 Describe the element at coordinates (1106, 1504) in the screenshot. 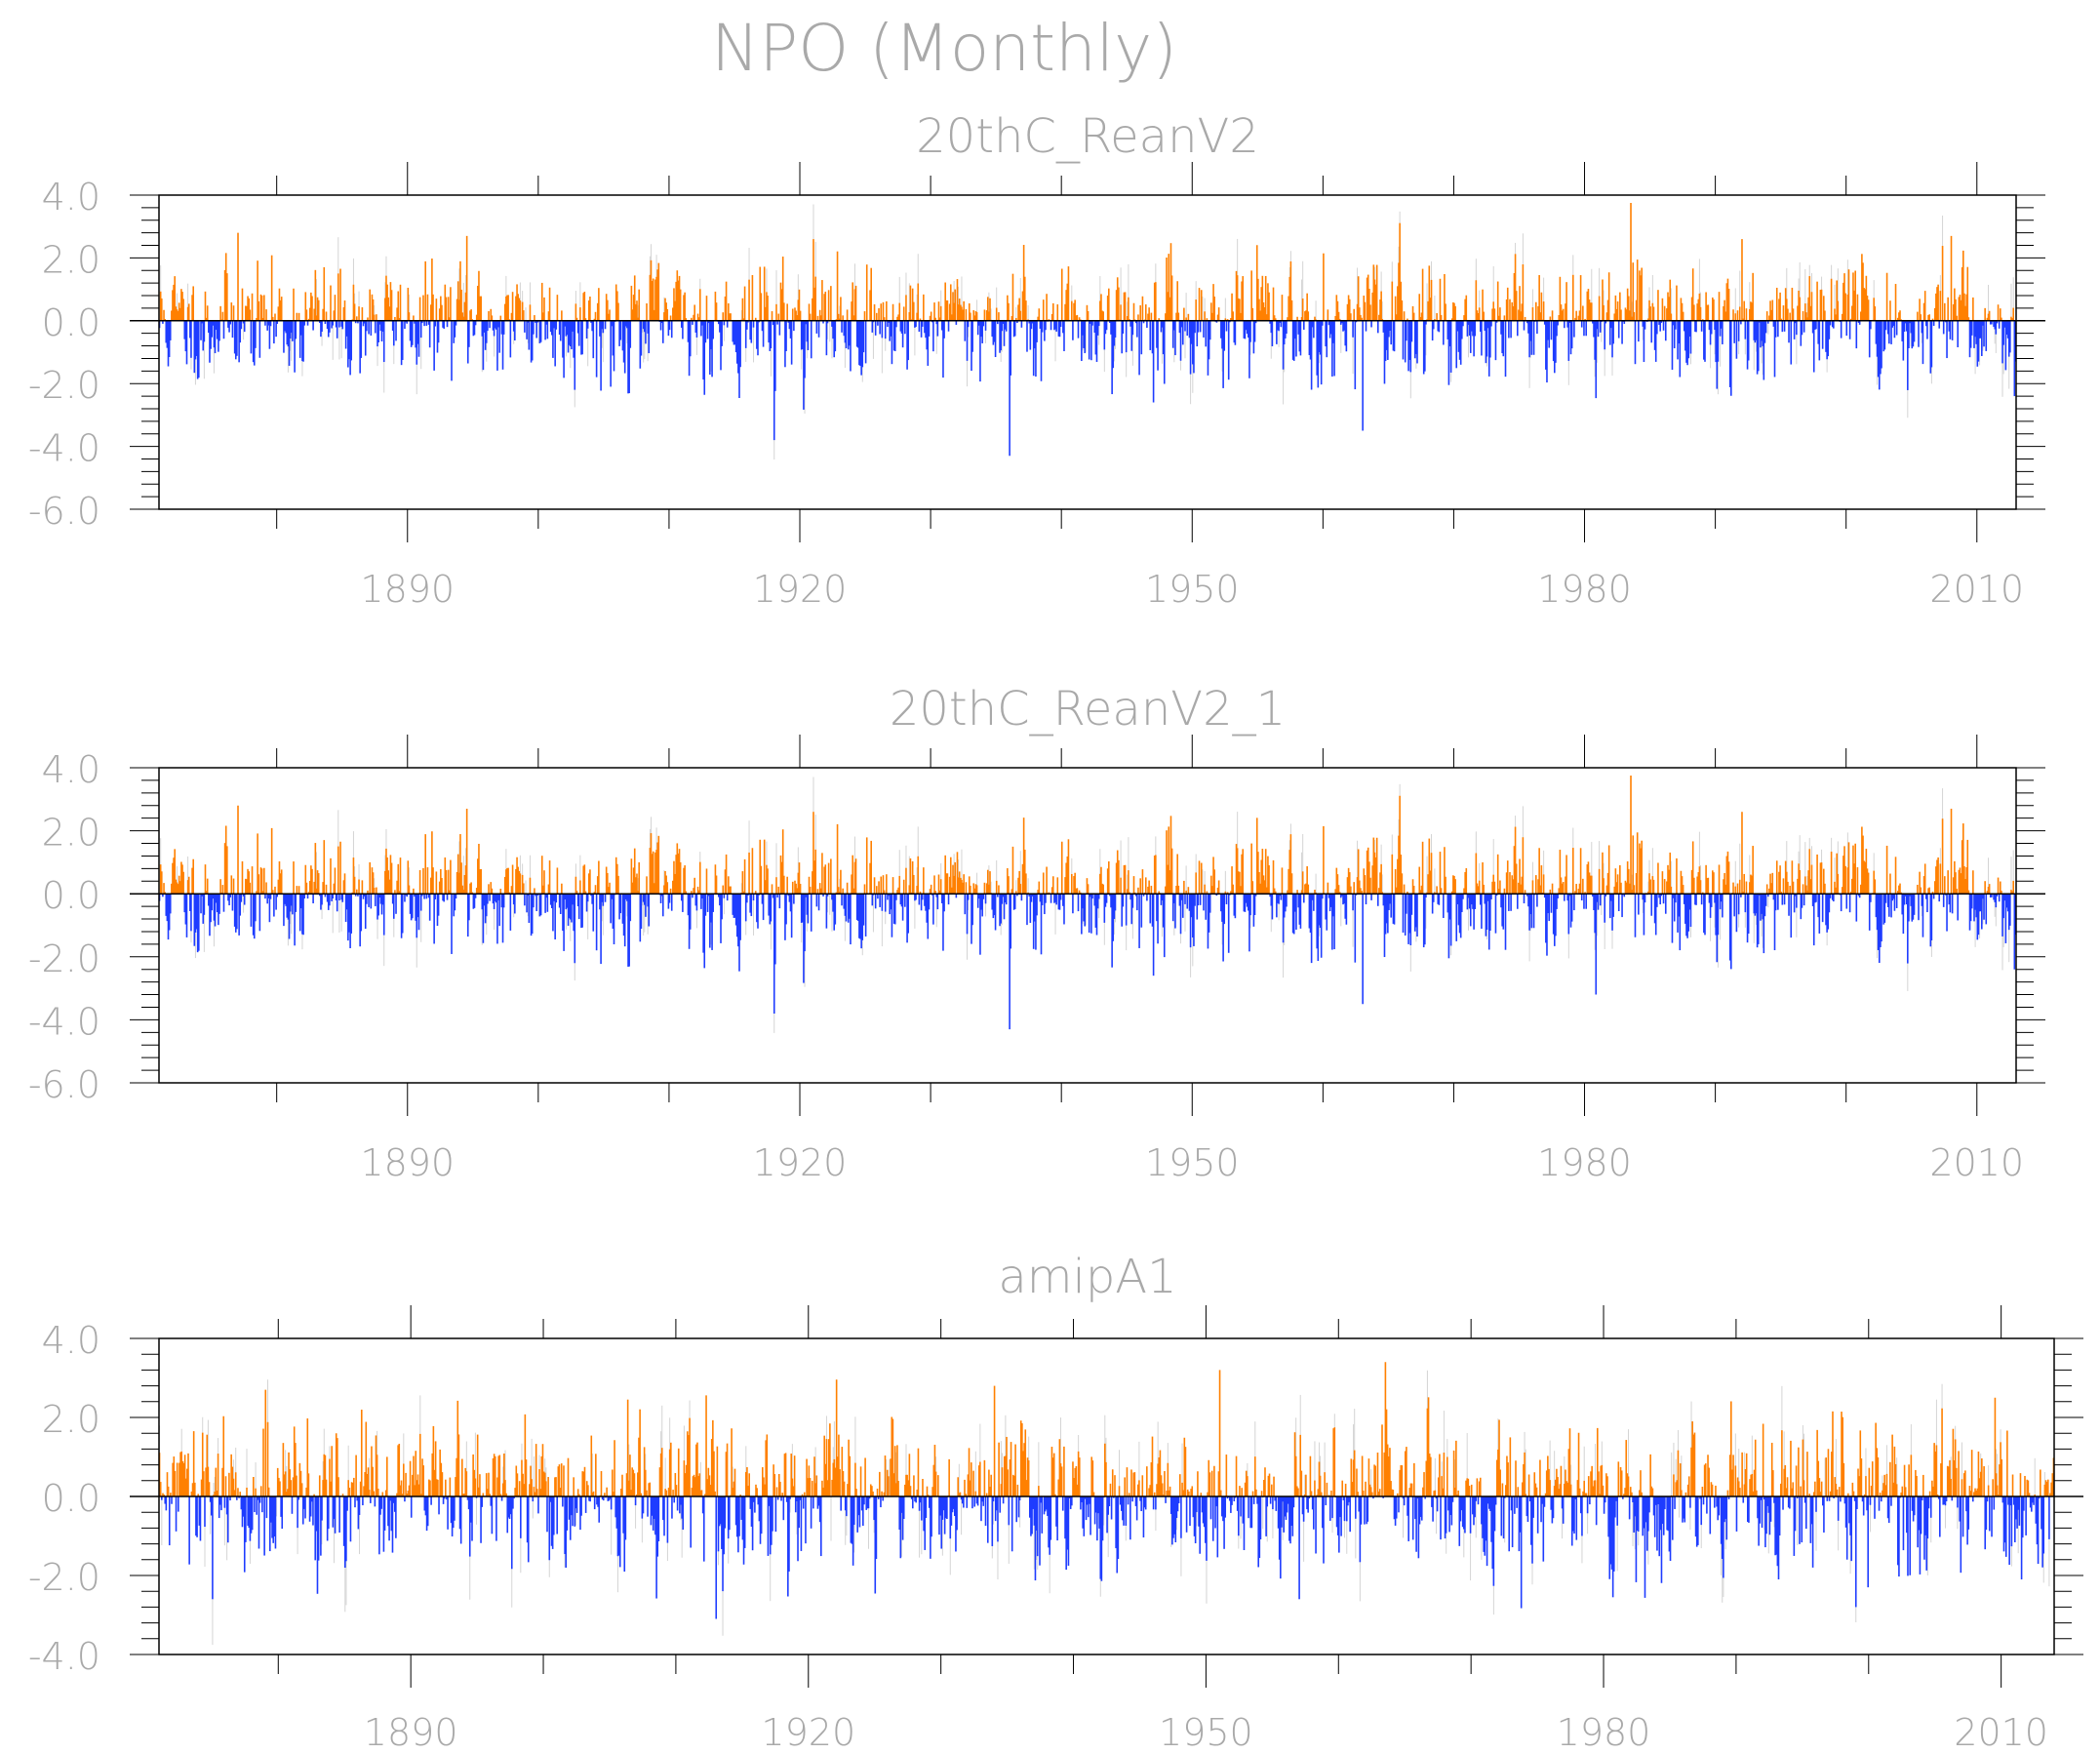

I see `panel-3-bars` at that location.